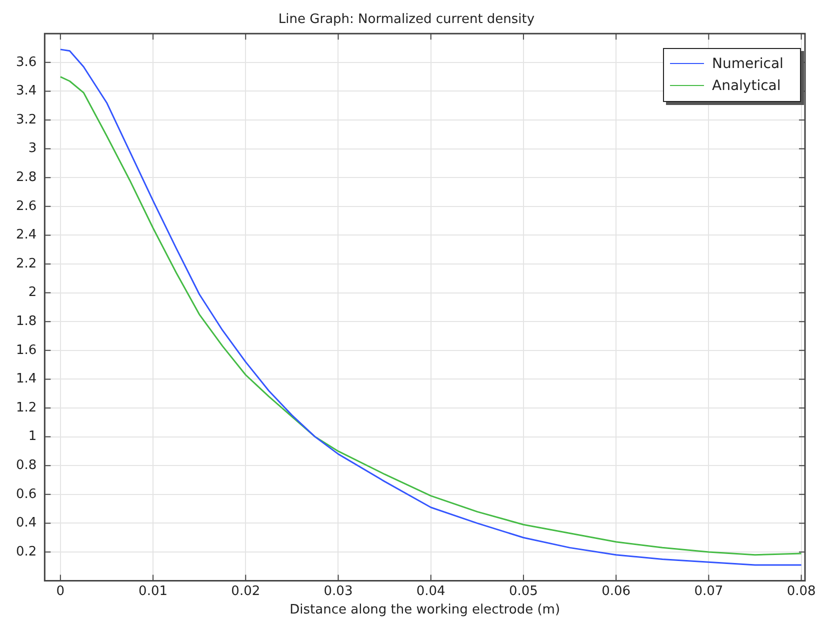  Describe the element at coordinates (153, 591) in the screenshot. I see `x-tick-label: 0.01` at that location.